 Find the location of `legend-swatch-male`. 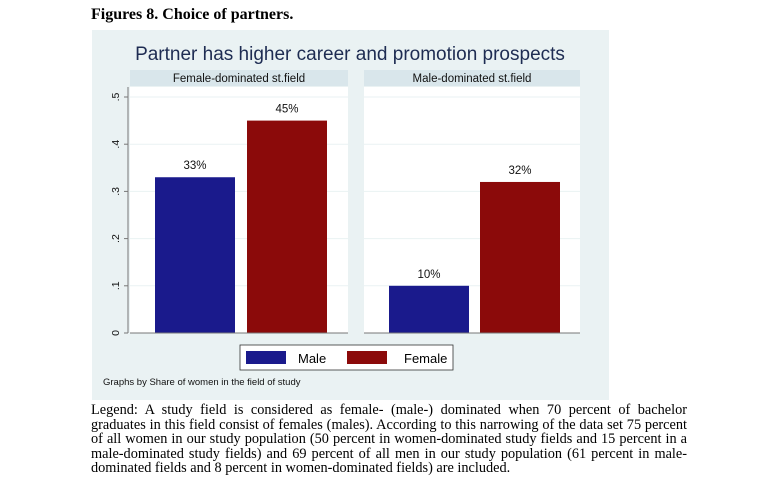

legend-swatch-male is located at coordinates (266, 357).